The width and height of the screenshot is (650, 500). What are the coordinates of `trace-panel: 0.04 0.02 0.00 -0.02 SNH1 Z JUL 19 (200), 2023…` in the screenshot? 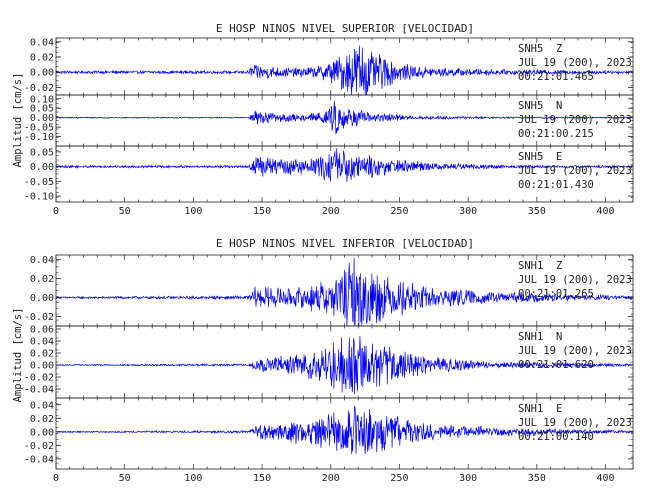 It's located at (329, 290).